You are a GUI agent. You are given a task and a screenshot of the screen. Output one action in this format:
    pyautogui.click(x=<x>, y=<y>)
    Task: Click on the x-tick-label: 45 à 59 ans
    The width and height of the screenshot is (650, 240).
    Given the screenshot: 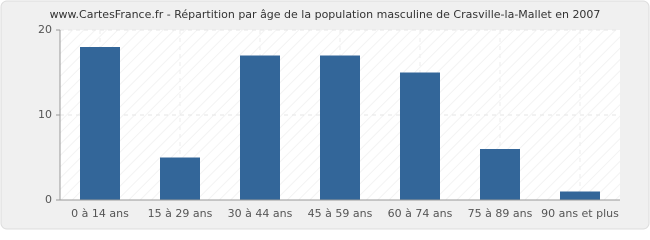 What is the action you would take?
    pyautogui.click(x=340, y=213)
    